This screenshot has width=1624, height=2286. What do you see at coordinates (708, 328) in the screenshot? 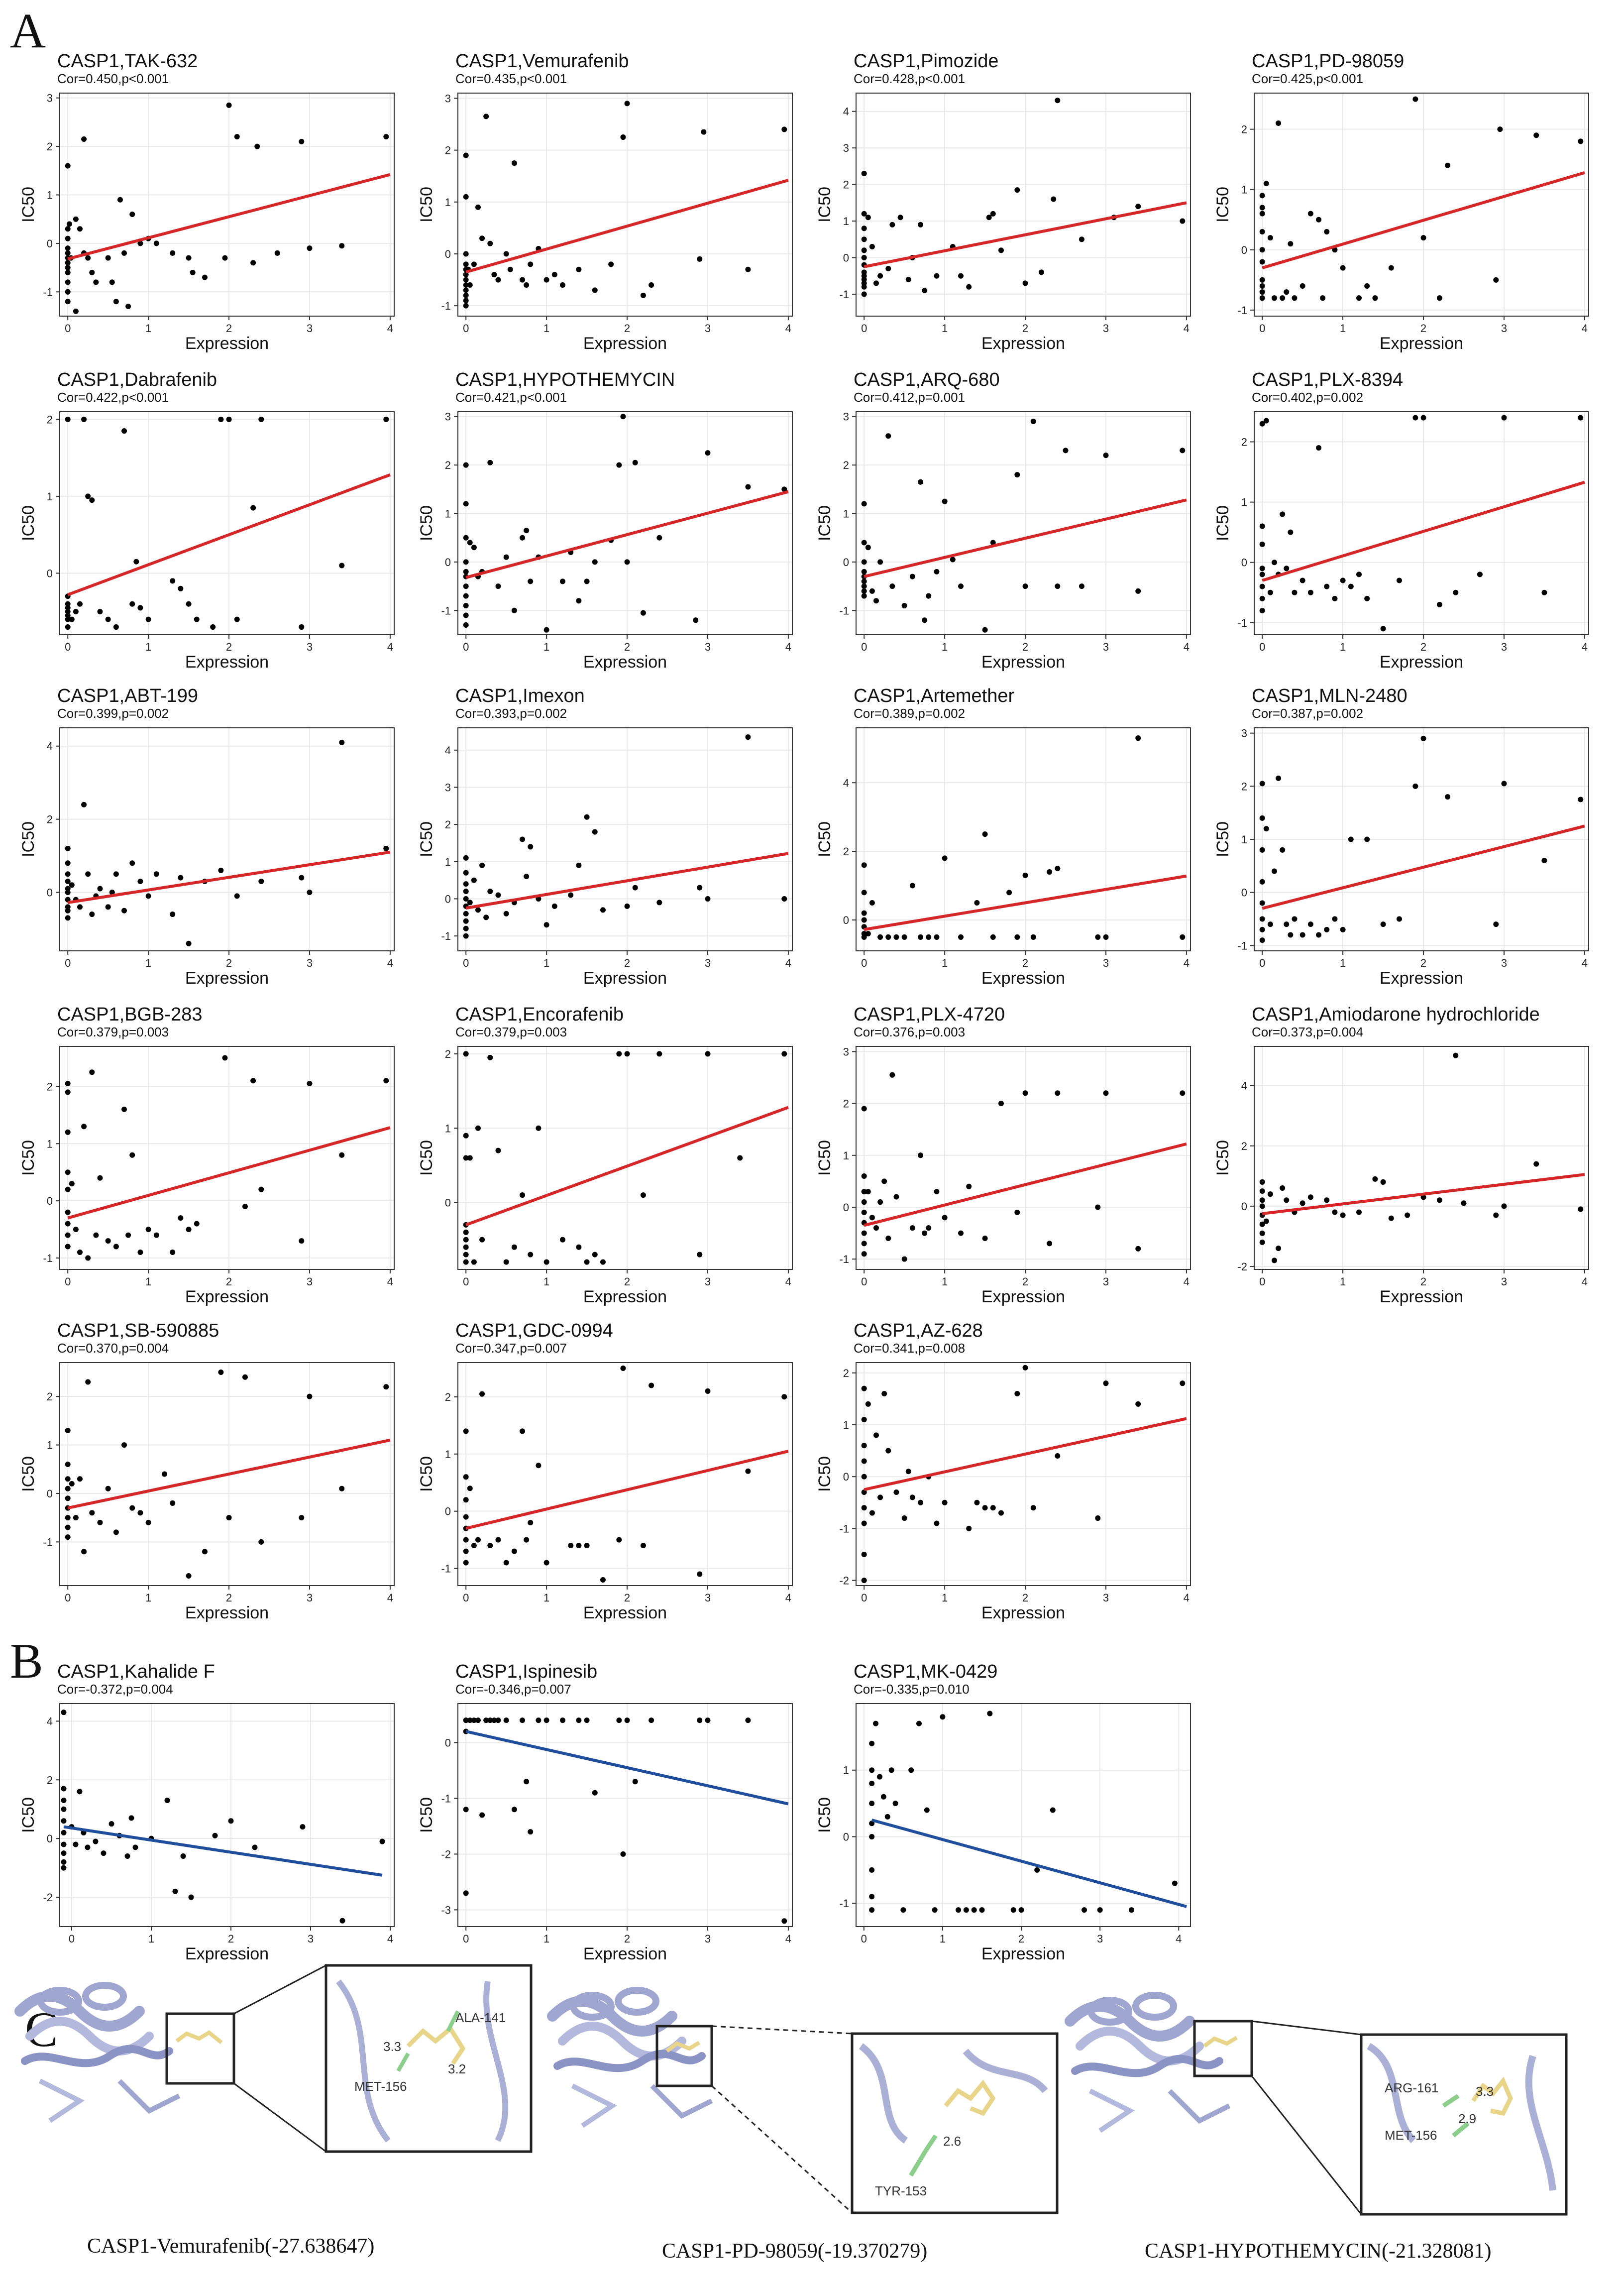
I see `x-tick-label: 3` at bounding box center [708, 328].